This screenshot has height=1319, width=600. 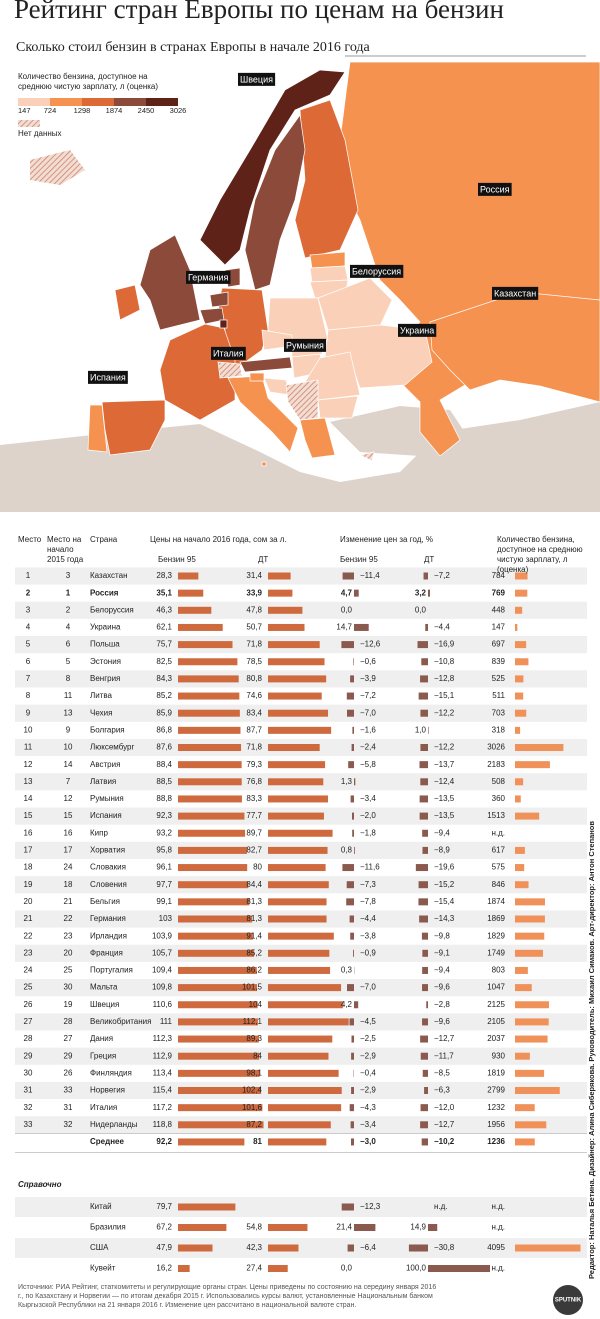 What do you see at coordinates (111, 970) in the screenshot?
I see `cell: Португалия` at bounding box center [111, 970].